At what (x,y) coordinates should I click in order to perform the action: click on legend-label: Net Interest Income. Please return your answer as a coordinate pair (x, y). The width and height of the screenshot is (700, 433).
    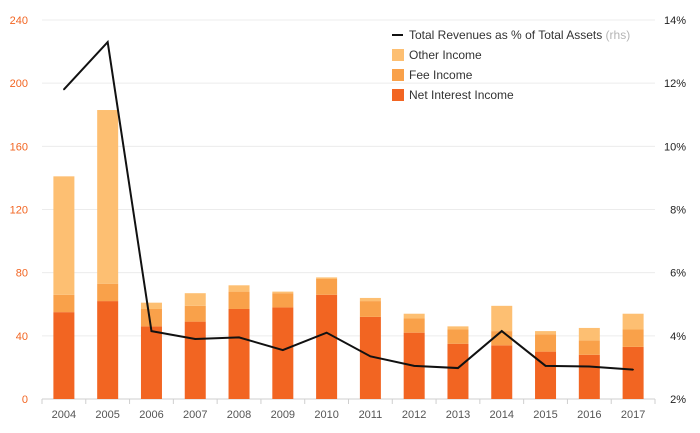
    Looking at the image, I should click on (461, 95).